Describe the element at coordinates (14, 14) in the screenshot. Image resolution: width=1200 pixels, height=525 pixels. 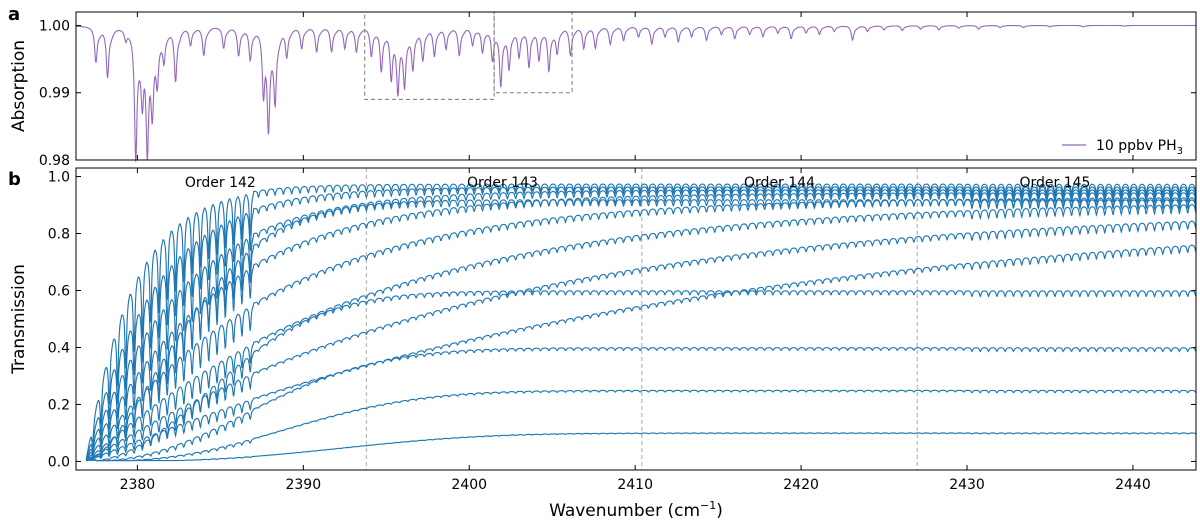
I see `panel-label-a: a` at that location.